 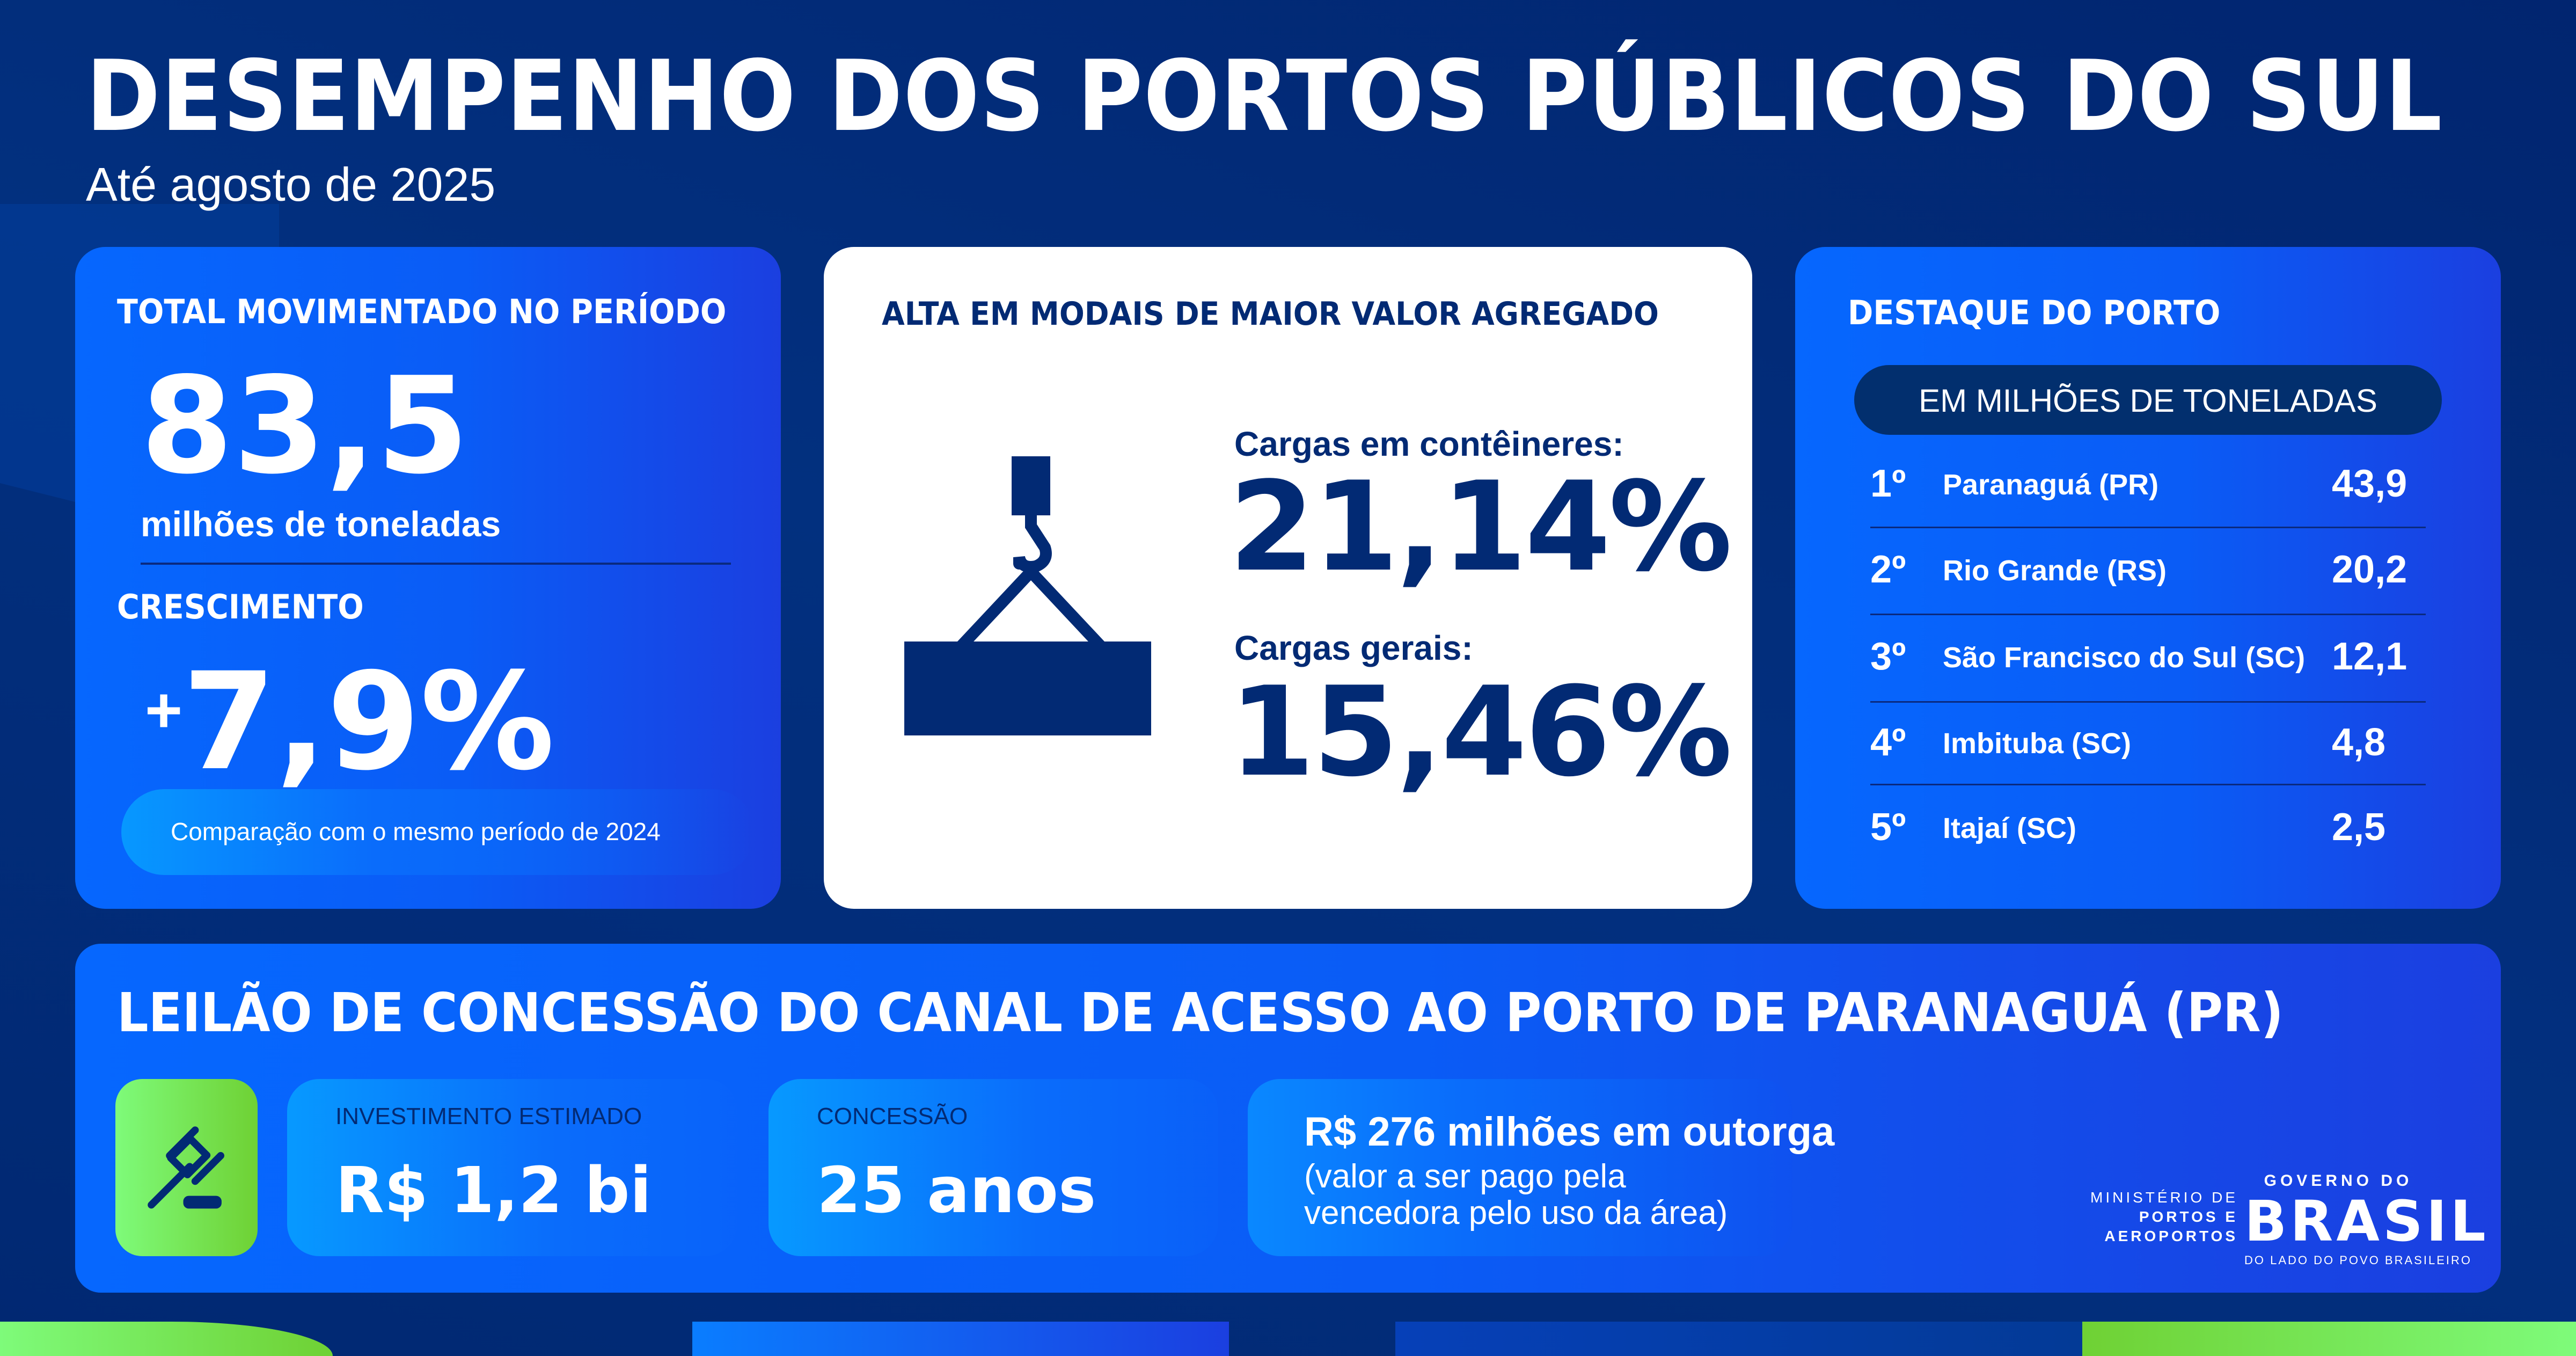 What do you see at coordinates (1888, 569) in the screenshot?
I see `rank-position: 2º` at bounding box center [1888, 569].